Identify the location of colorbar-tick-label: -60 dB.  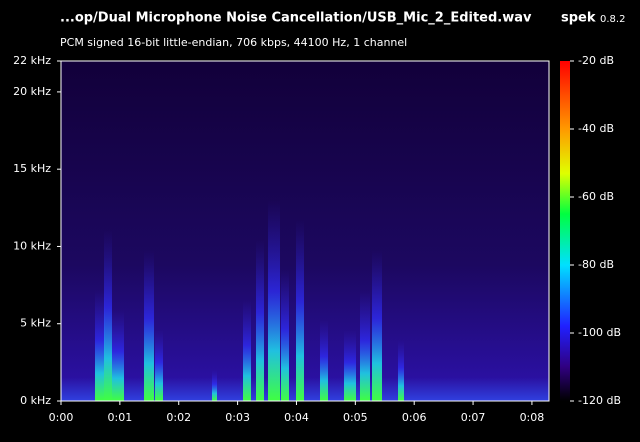
(596, 196).